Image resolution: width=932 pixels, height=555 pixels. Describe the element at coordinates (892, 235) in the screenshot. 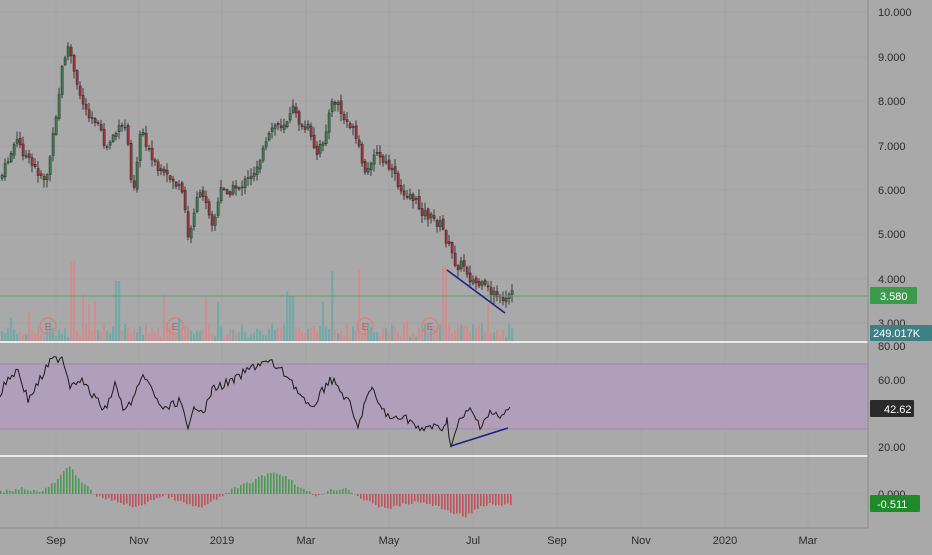

I see `price-tick-label: 5.000` at that location.